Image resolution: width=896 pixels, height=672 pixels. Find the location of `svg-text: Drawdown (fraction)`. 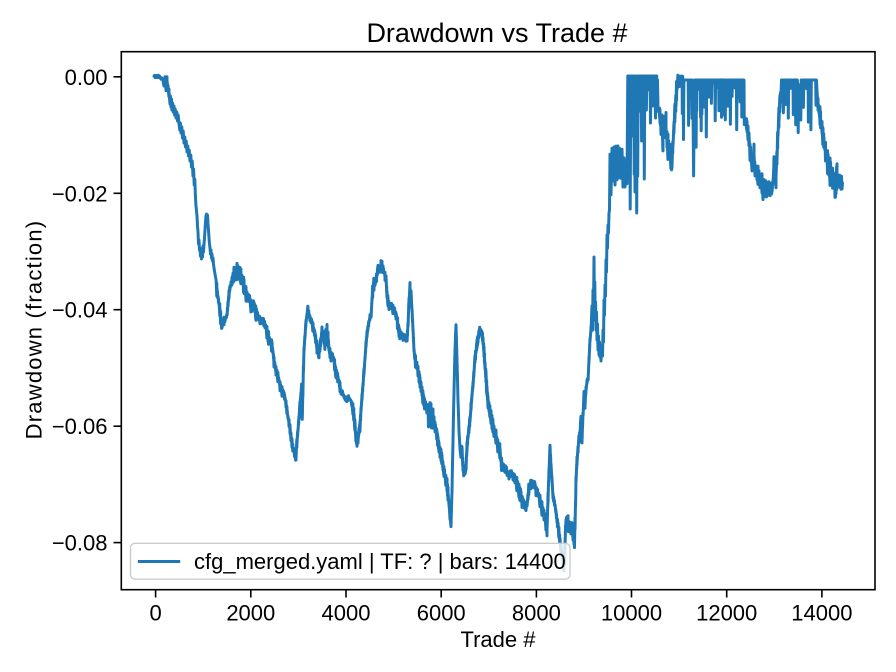

svg-text: Drawdown (fraction) is located at coordinates (34, 330).